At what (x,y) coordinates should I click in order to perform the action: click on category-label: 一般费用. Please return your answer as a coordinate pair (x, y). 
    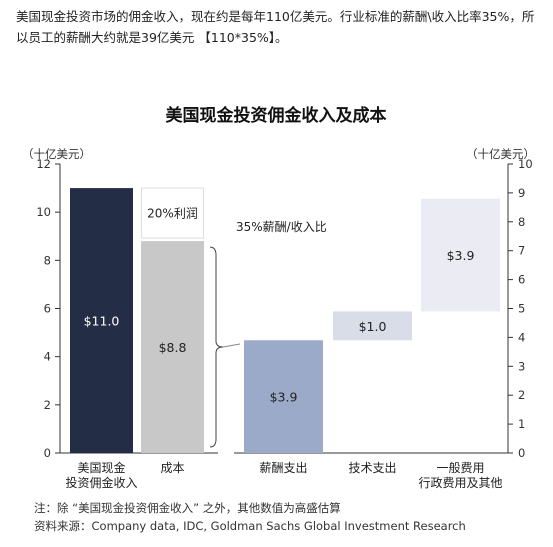
    Looking at the image, I should click on (460, 467).